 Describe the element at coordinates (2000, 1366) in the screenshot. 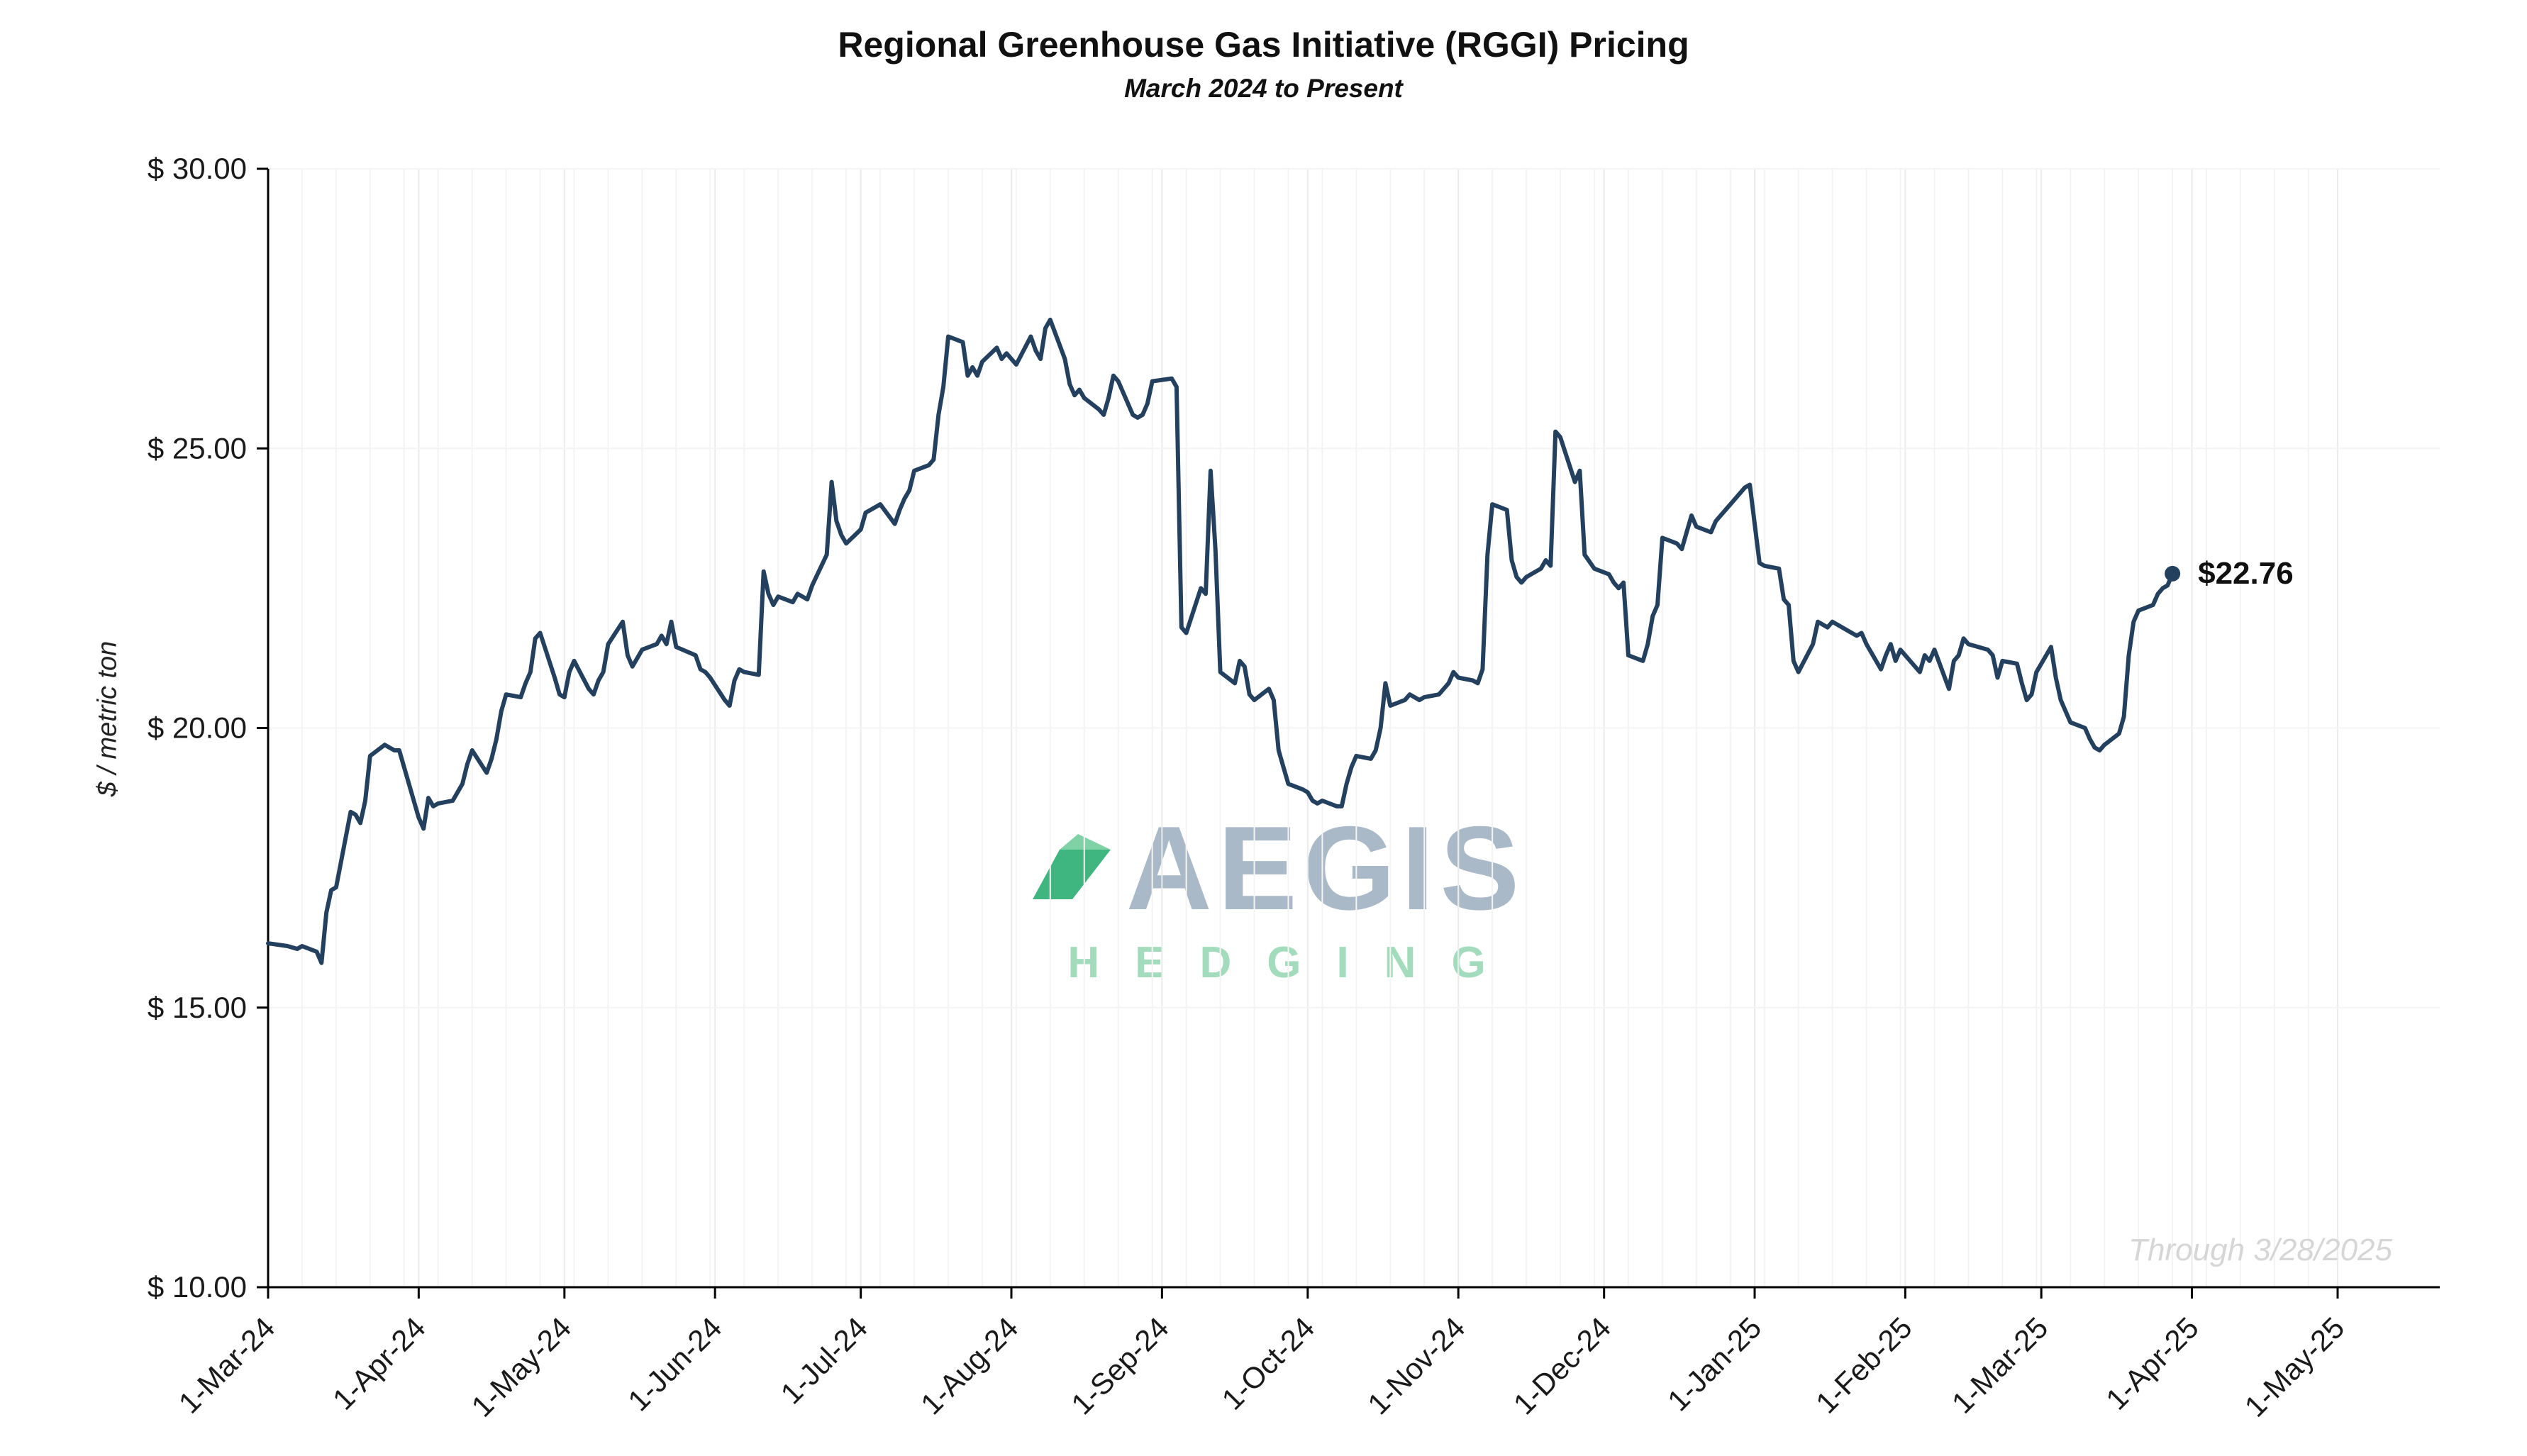

I see `svg-text: 1-Mar-25` at that location.